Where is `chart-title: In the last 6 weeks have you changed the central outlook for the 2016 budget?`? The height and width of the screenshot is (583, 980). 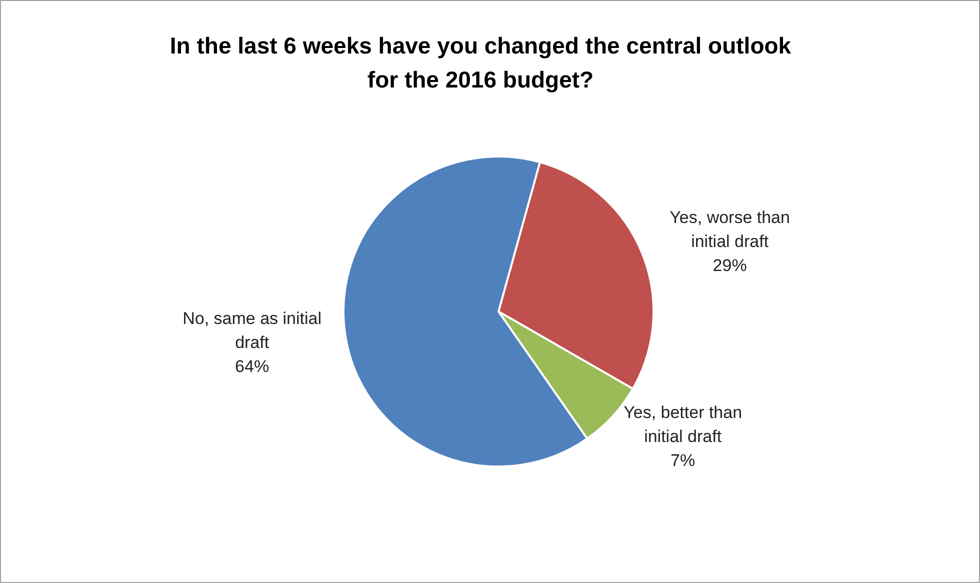
chart-title: In the last 6 weeks have you changed the central outlook for the 2016 budget? is located at coordinates (481, 62).